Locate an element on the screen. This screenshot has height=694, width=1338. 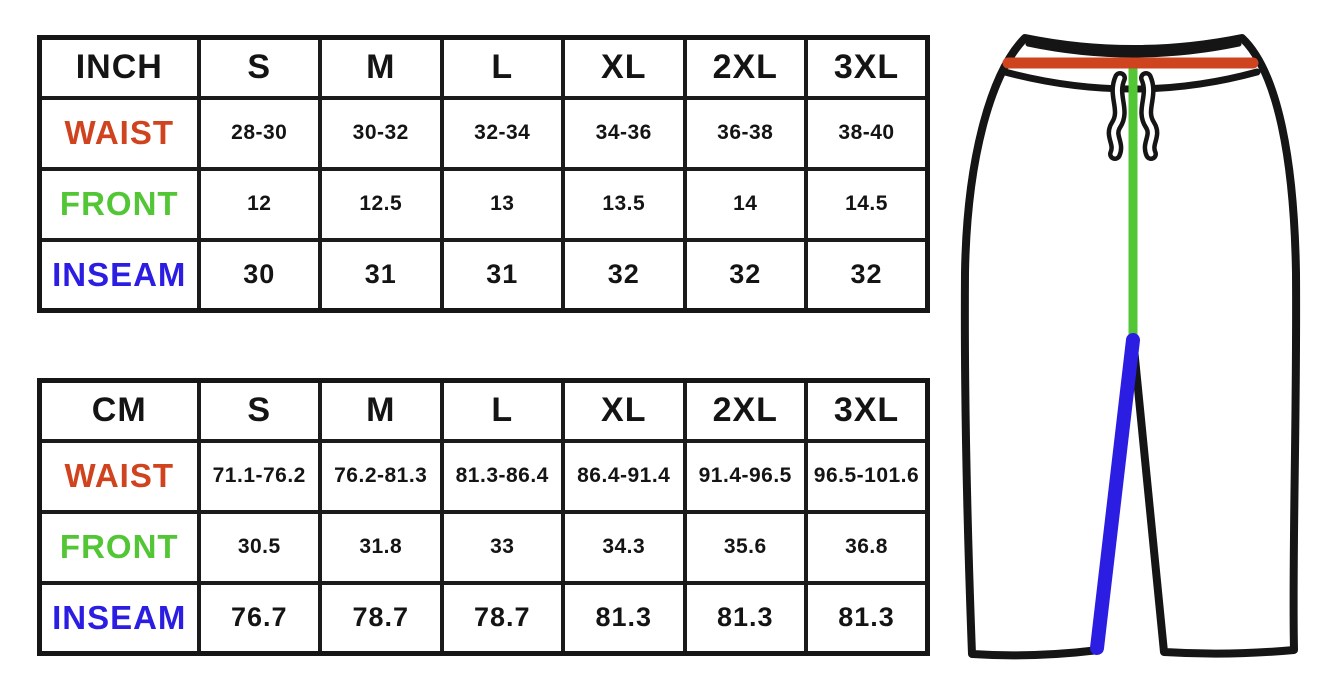
unit-header-cell: CM is located at coordinates (119, 410).